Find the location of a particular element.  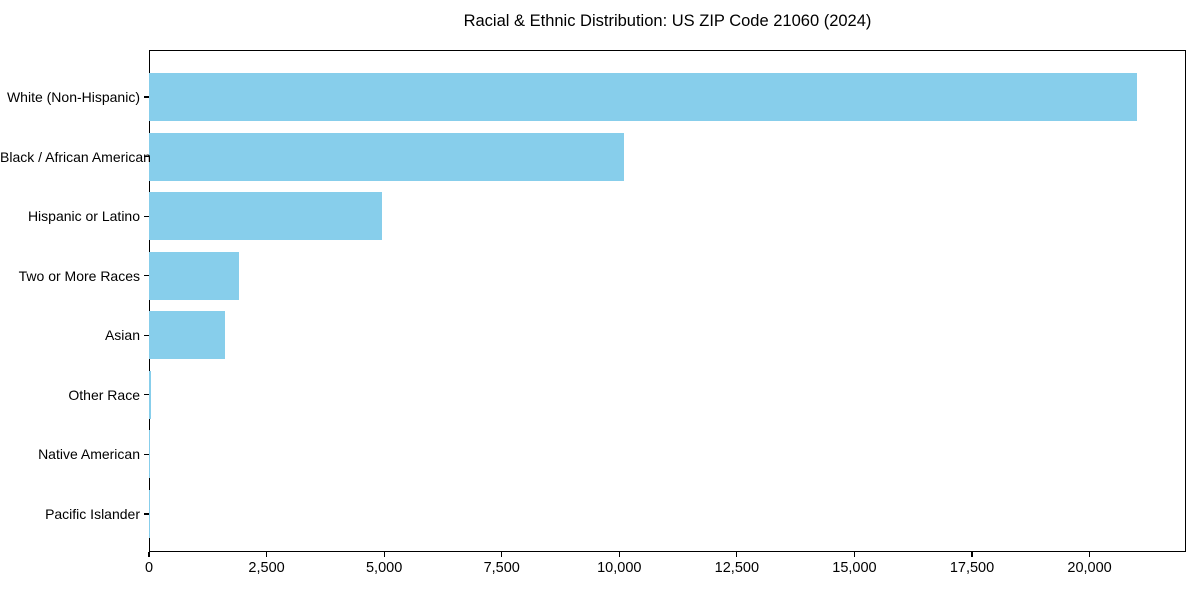

x-tick-label-12-500: 12,500 is located at coordinates (737, 568).